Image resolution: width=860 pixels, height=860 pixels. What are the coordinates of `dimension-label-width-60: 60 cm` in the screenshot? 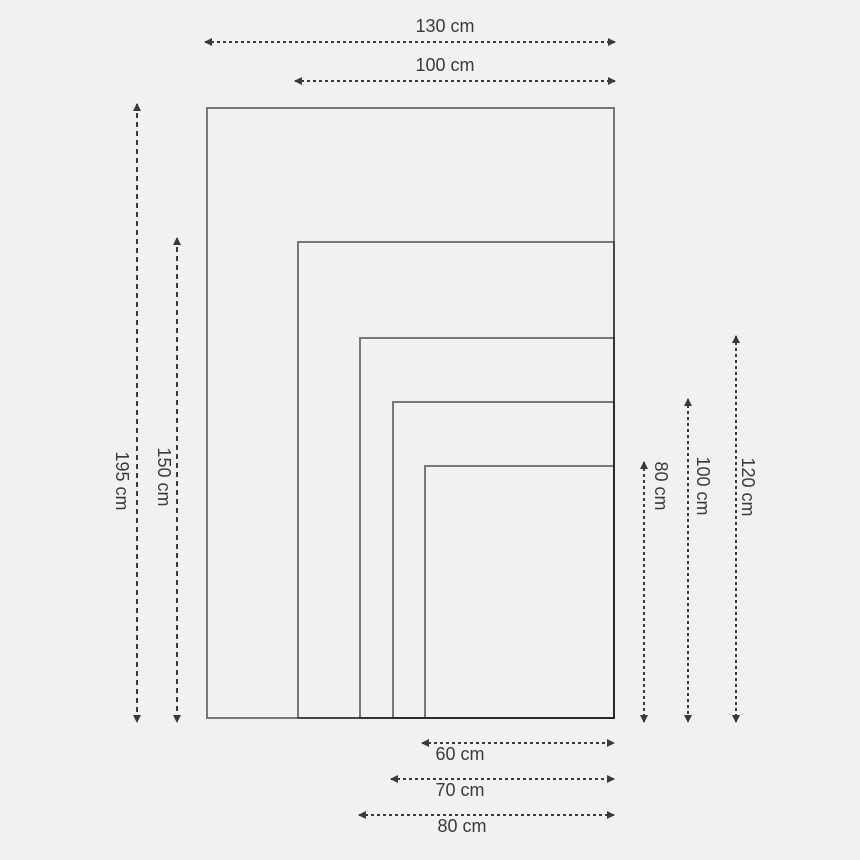 It's located at (460, 754).